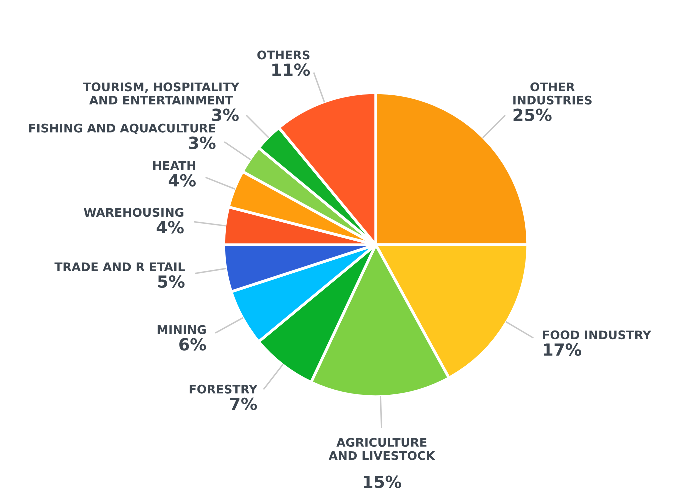 Image resolution: width=682 pixels, height=501 pixels. Describe the element at coordinates (383, 482) in the screenshot. I see `data-label: 15%` at that location.